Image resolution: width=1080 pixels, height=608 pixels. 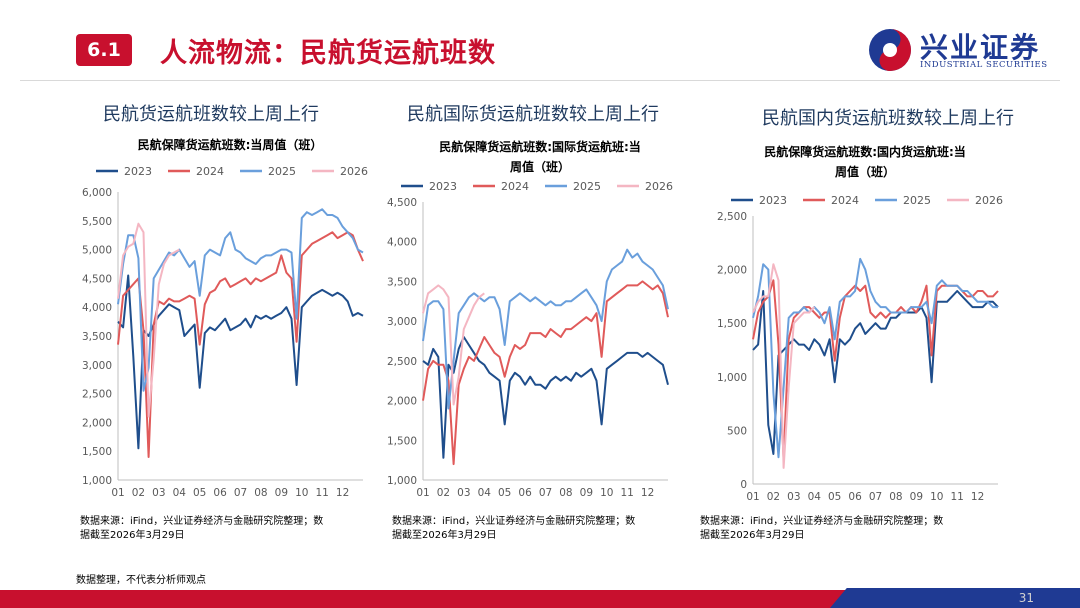 I want to click on chart-title-line: 民航保障货运航班数:国际货运航班:当, so click(x=540, y=147).